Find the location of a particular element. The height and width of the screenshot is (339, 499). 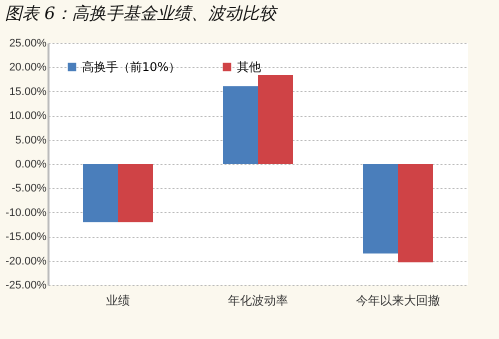

y-tick-label: 20.00% is located at coordinates (28, 68).